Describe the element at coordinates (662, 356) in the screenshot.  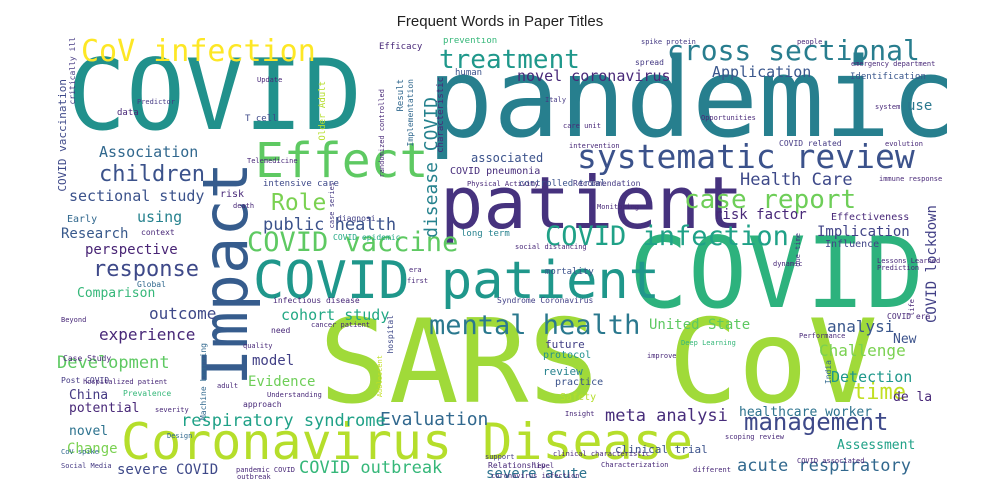
I see `word: improve` at that location.